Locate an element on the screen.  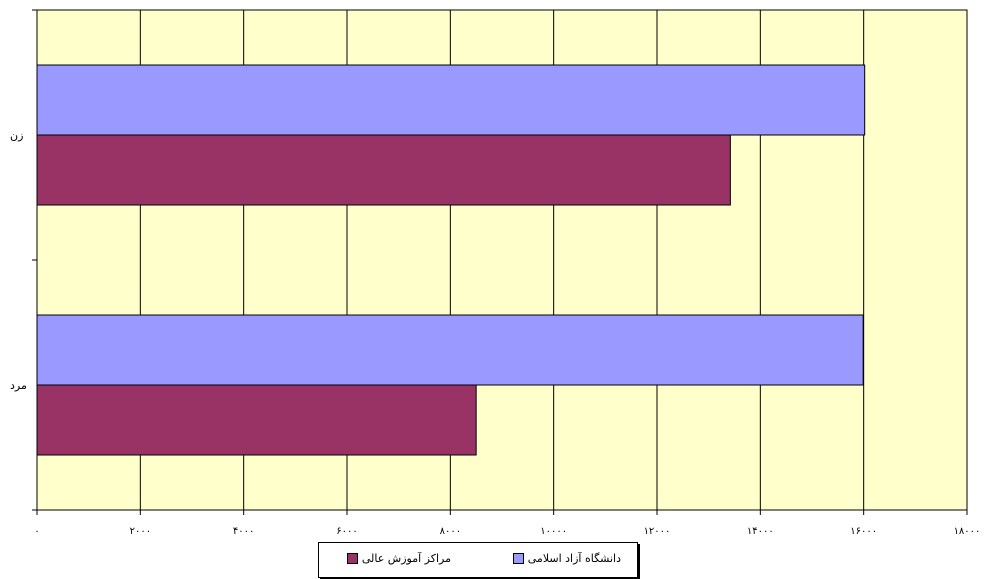
x-tick-label-6: ۱۲۰۰۰ is located at coordinates (657, 531).